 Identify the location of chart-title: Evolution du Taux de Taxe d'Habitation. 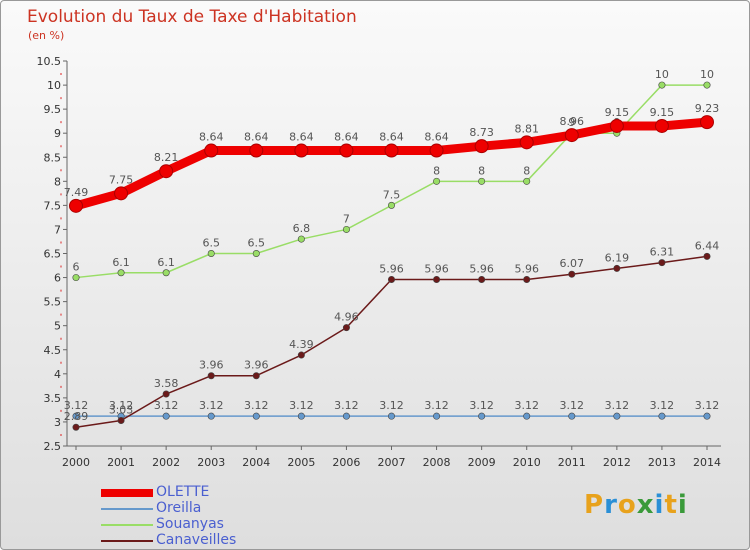
(192, 17).